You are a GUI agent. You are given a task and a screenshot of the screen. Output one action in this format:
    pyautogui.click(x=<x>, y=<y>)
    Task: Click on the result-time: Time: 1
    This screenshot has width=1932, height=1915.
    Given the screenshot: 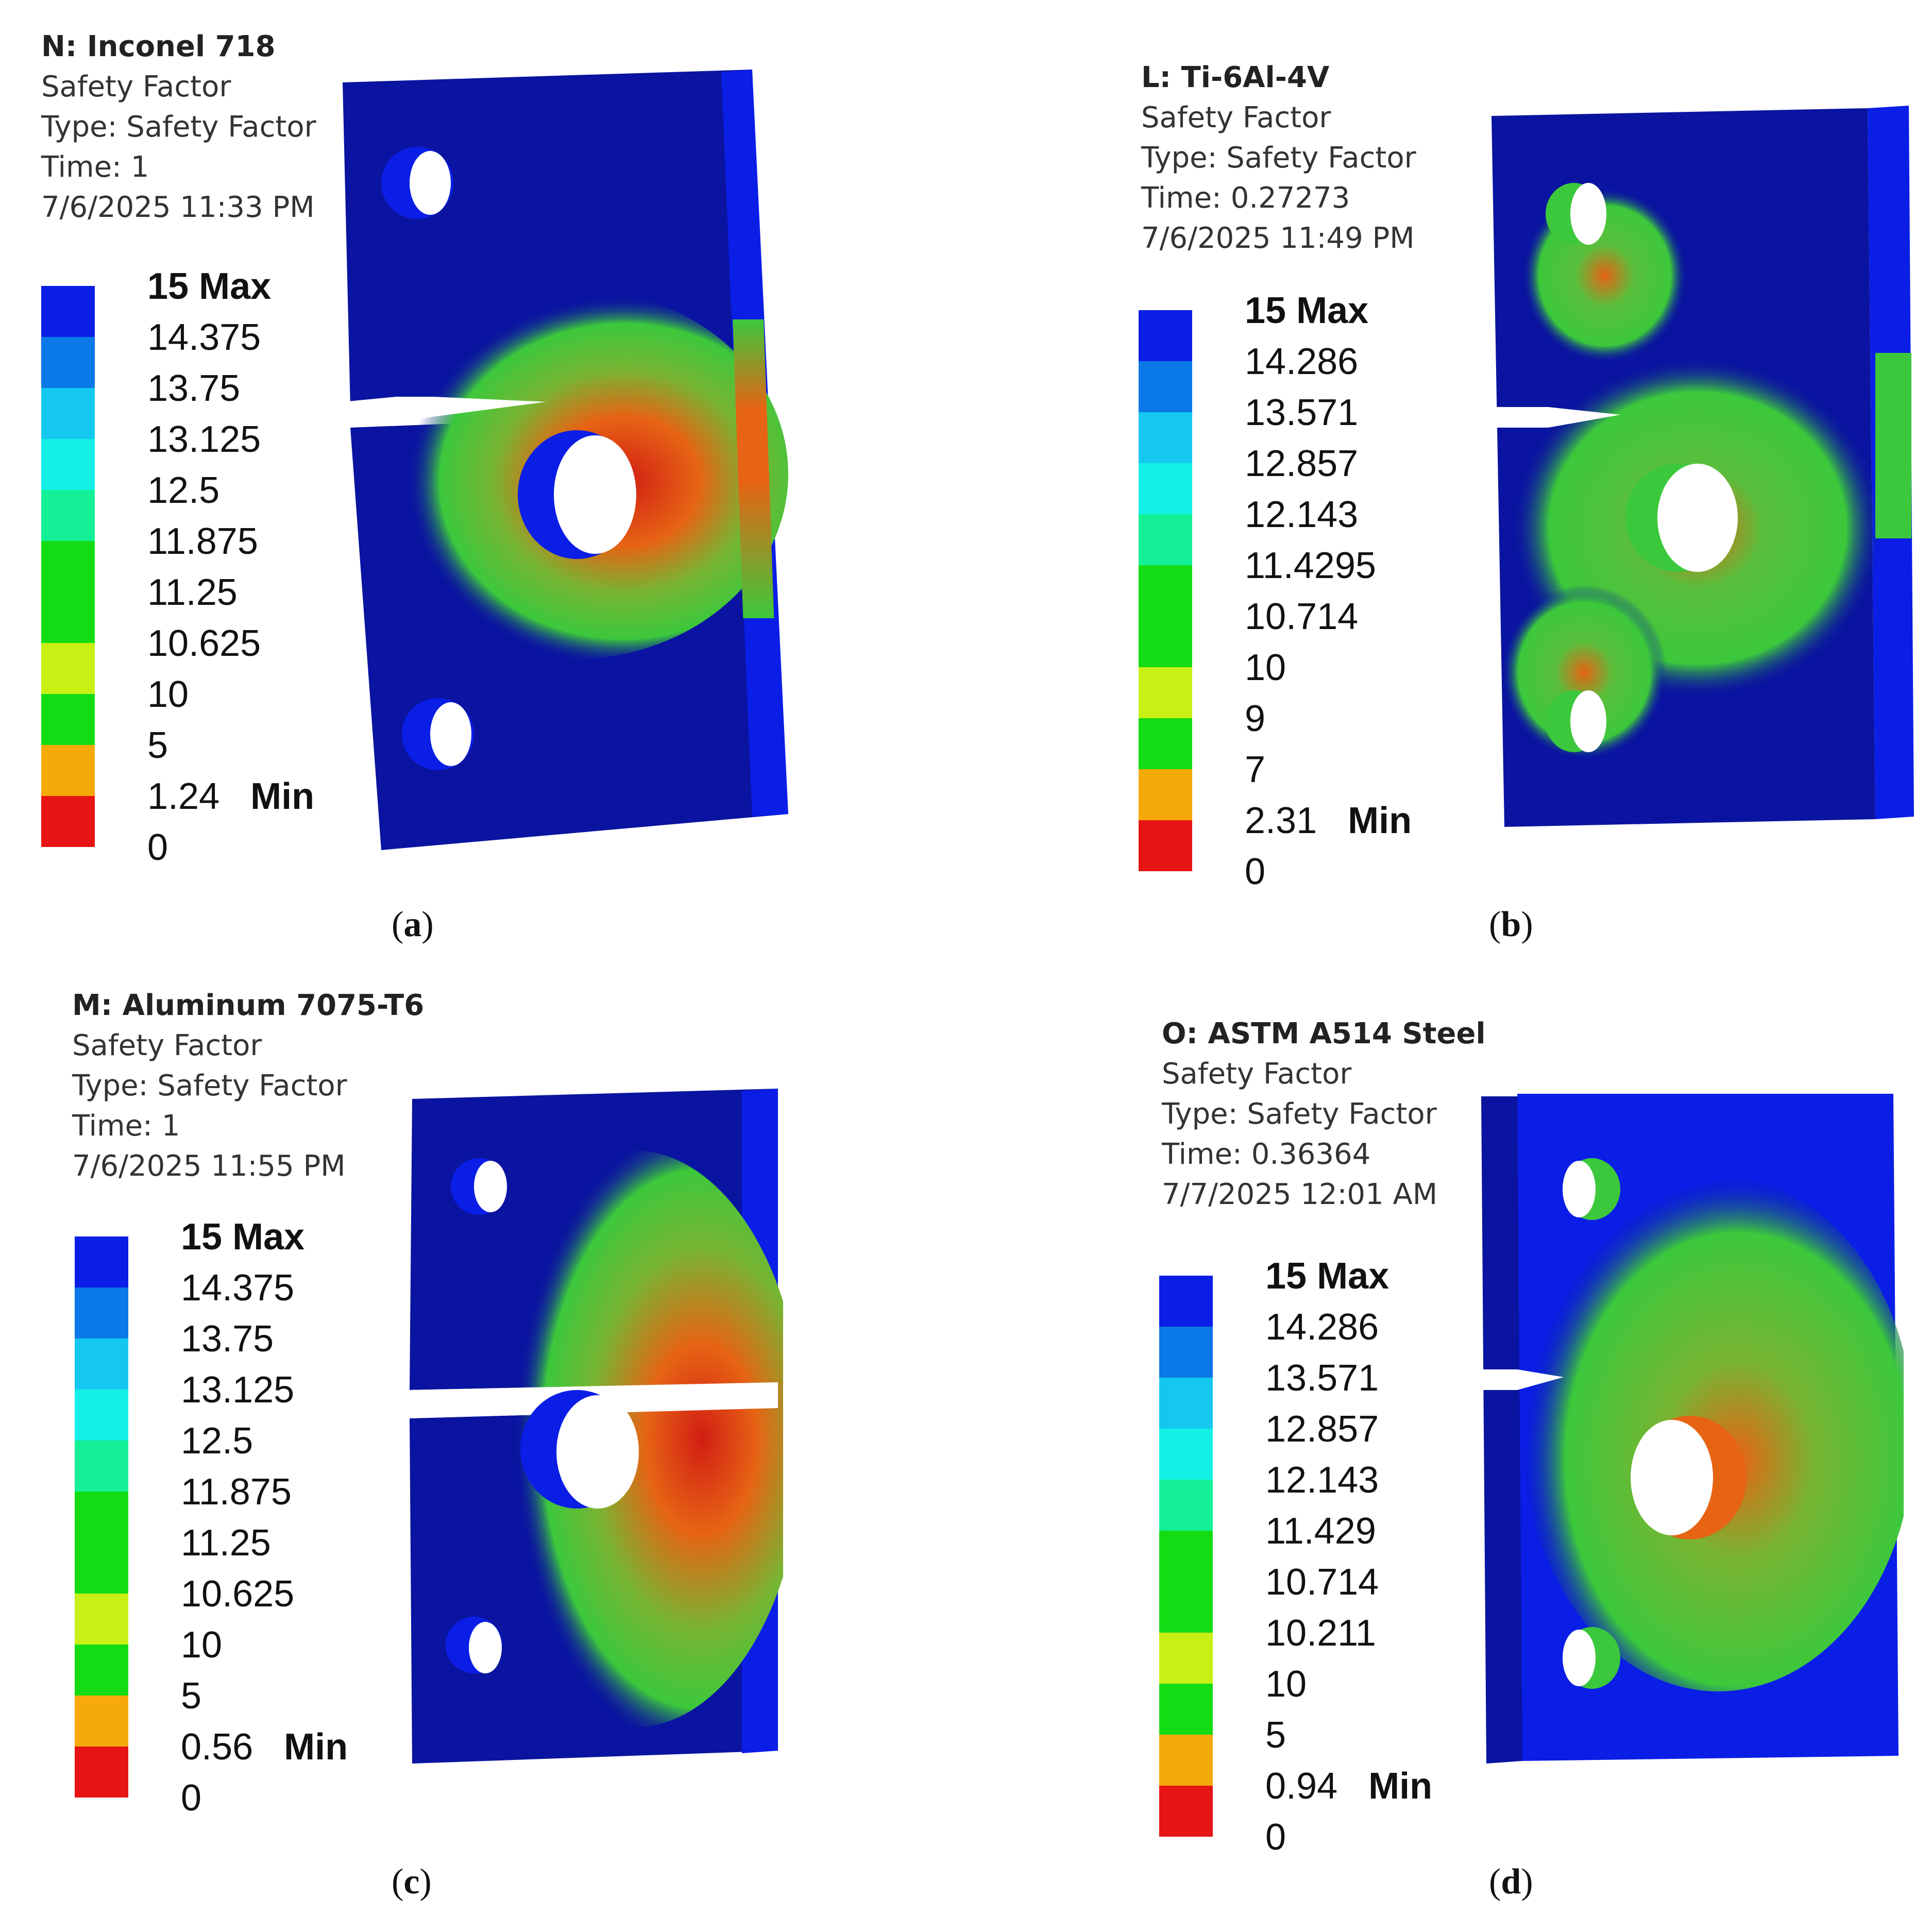 What is the action you would take?
    pyautogui.click(x=95, y=167)
    